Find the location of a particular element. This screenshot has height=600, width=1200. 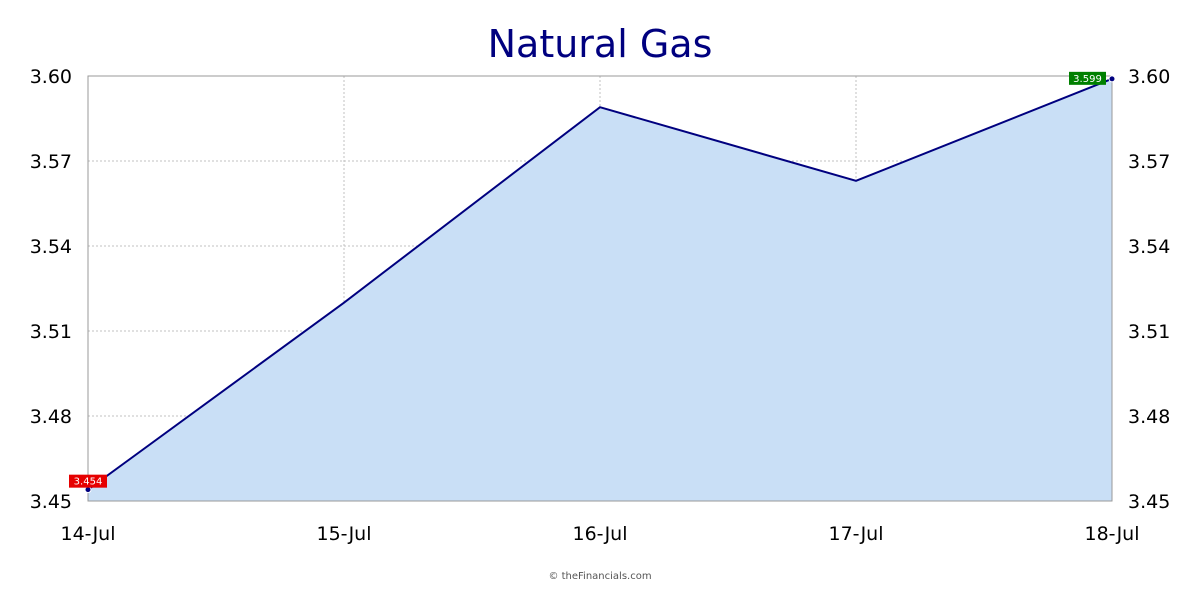

y-tick-label-left: 3.60 is located at coordinates (51, 77).